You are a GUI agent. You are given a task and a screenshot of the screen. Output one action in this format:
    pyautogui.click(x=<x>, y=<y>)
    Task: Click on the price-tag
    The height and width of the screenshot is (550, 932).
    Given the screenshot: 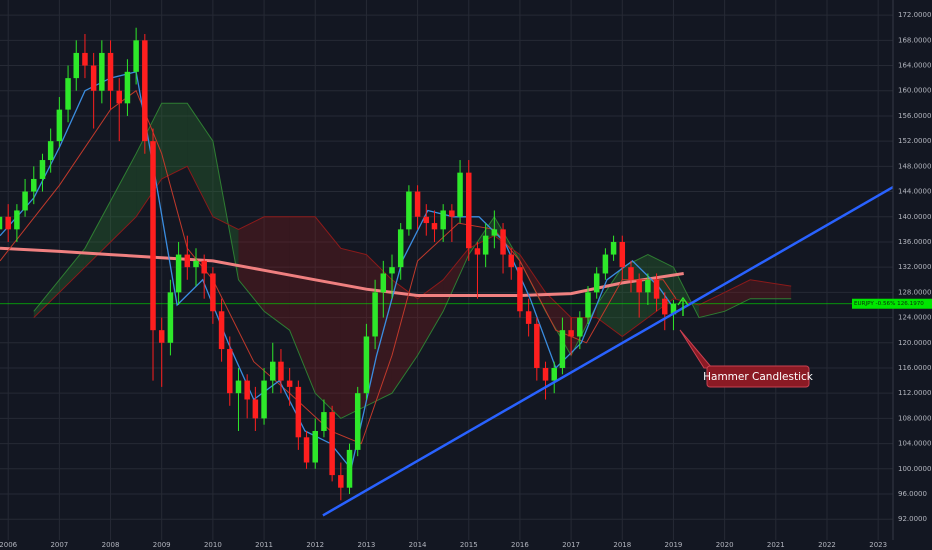 What is the action you would take?
    pyautogui.click(x=892, y=303)
    